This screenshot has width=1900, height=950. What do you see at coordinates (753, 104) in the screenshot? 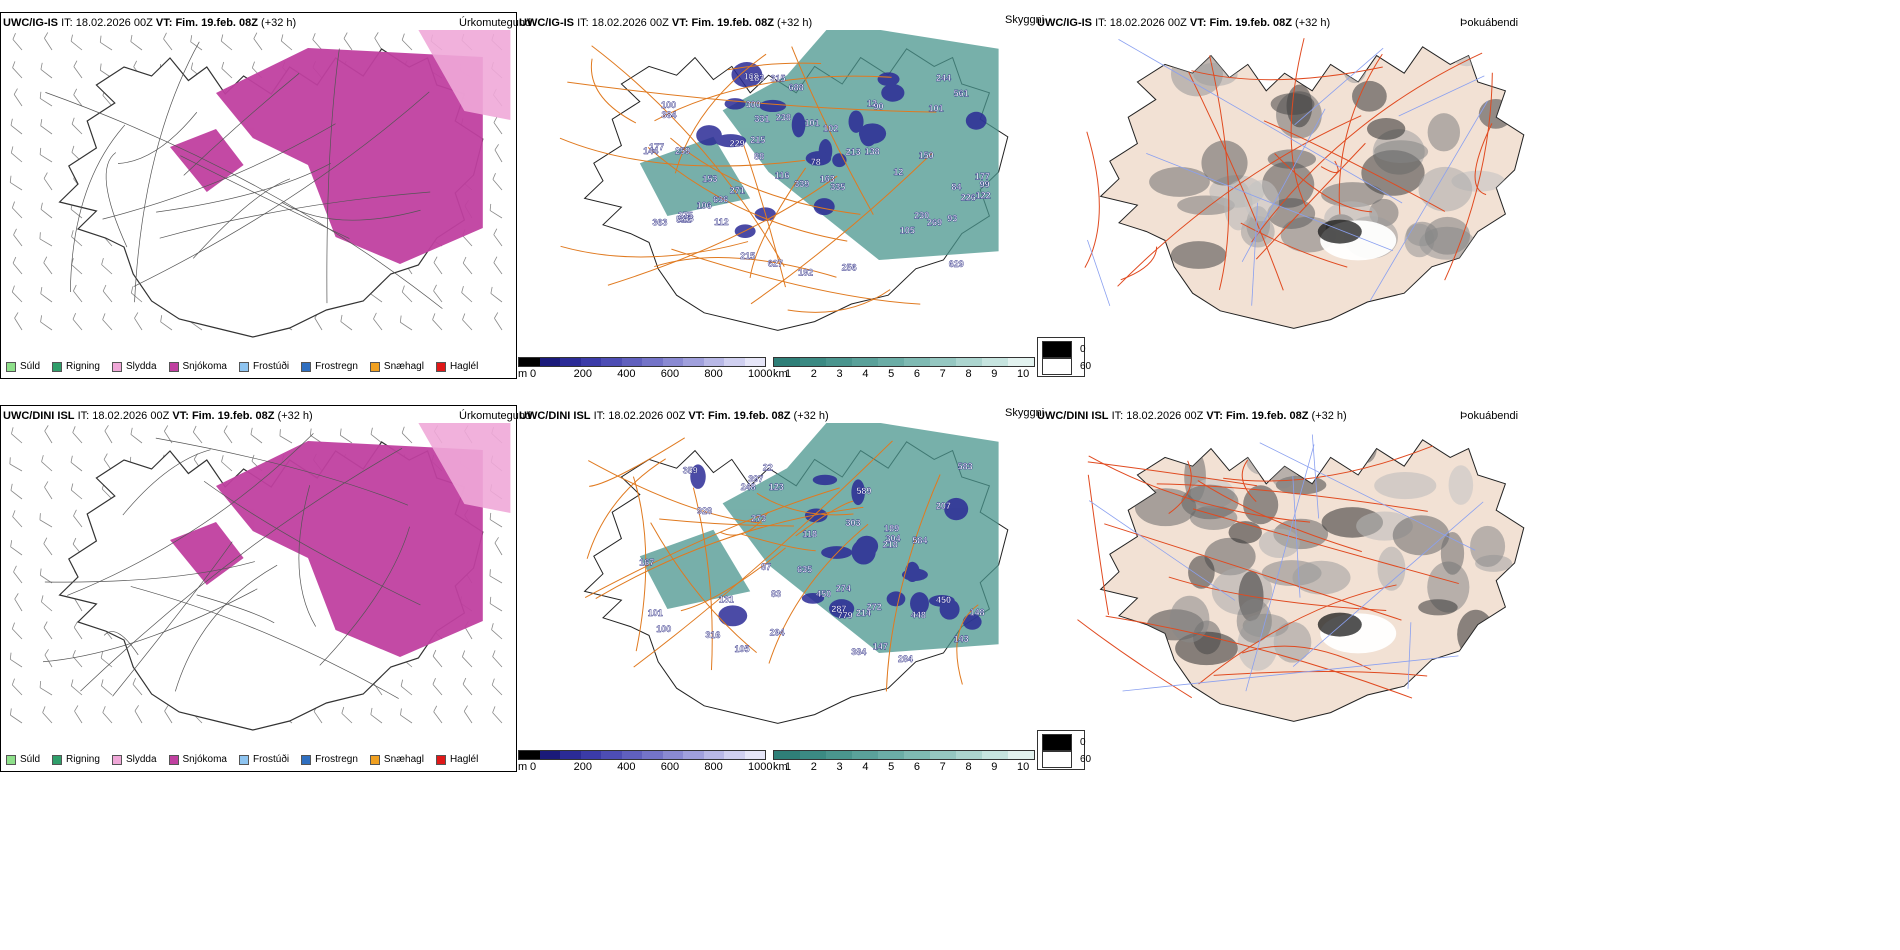
I see `ceiling-label: 300` at bounding box center [753, 104].